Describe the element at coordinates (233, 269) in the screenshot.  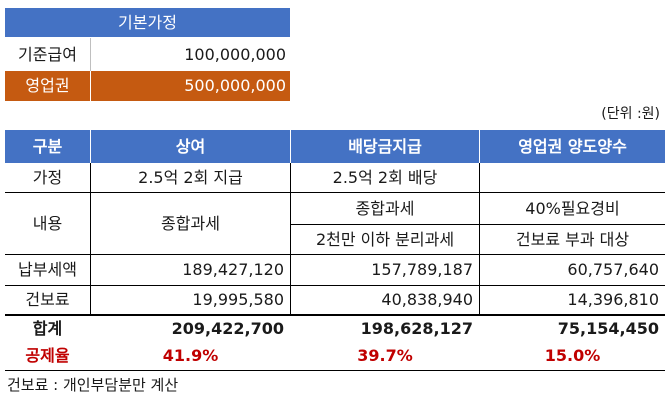
I see `row-tax-bonus: 189,427,120` at that location.